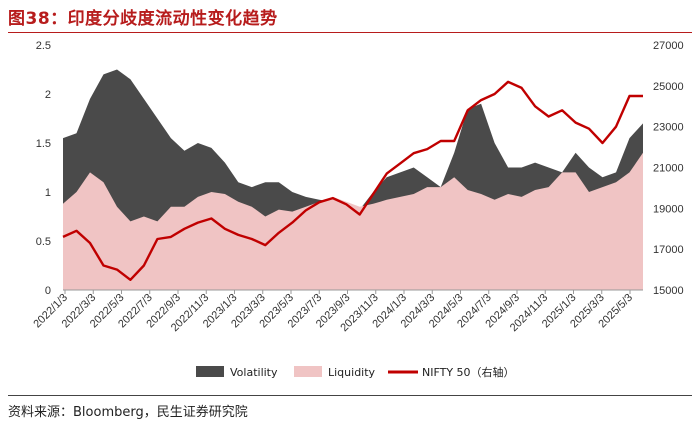 Image resolution: width=700 pixels, height=425 pixels. I want to click on left-axis-tick-label: 0.5, so click(43, 242).